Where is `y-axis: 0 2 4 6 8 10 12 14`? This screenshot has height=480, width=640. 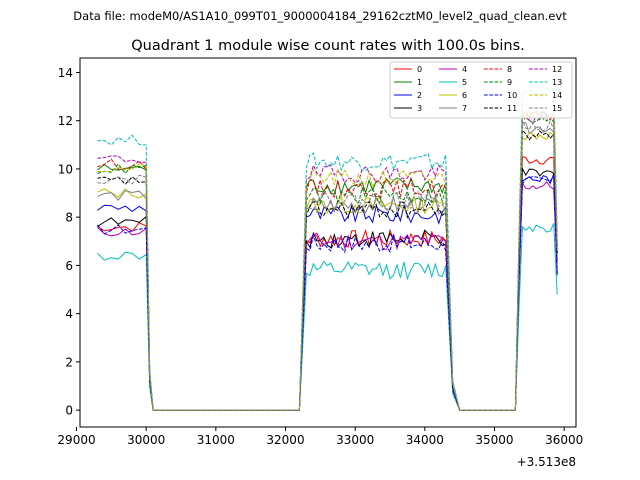 y-axis: 0 2 4 6 8 10 12 14 is located at coordinates (69, 242).